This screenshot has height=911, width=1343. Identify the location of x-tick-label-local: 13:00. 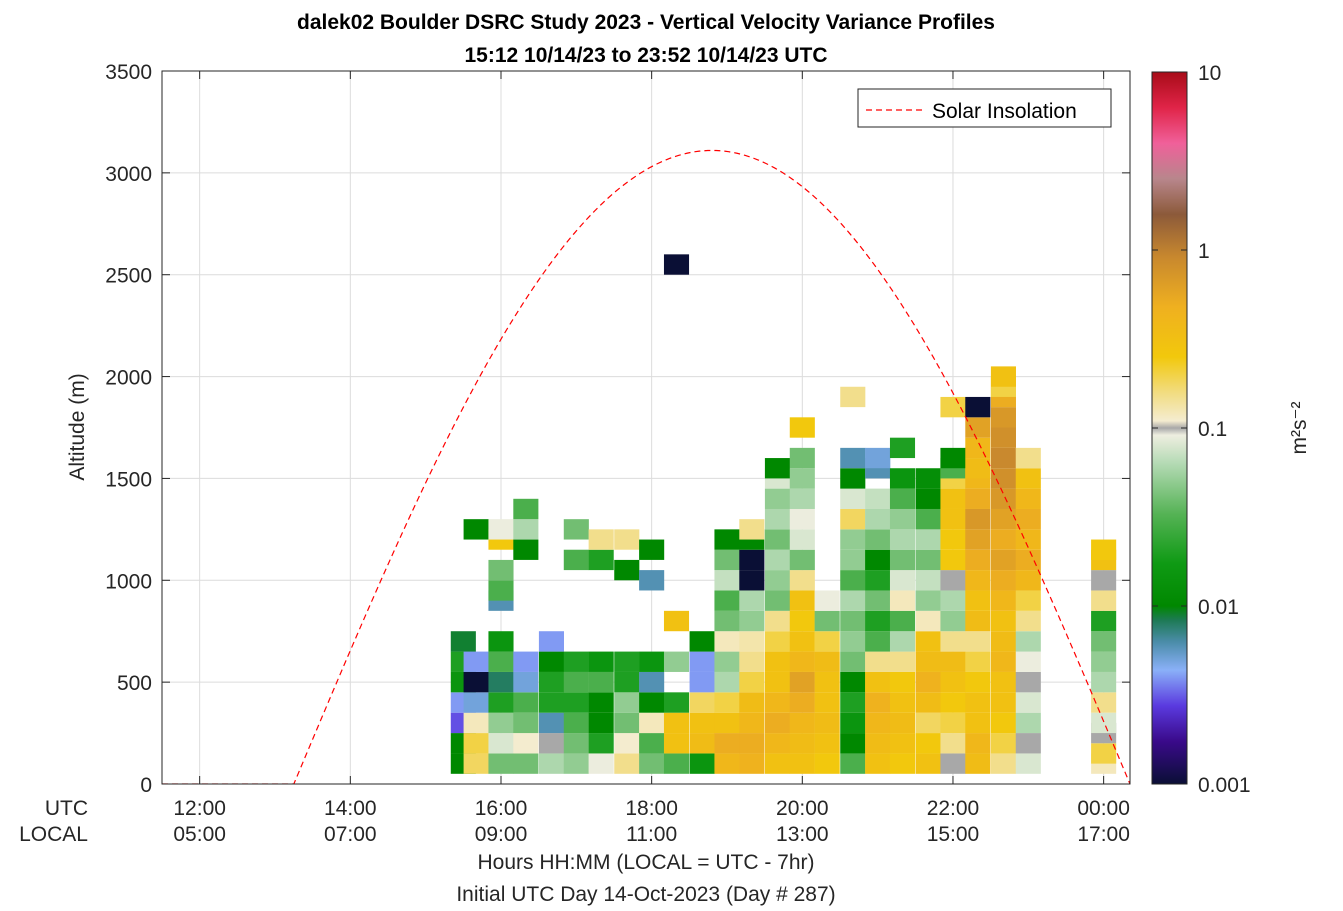
(802, 834).